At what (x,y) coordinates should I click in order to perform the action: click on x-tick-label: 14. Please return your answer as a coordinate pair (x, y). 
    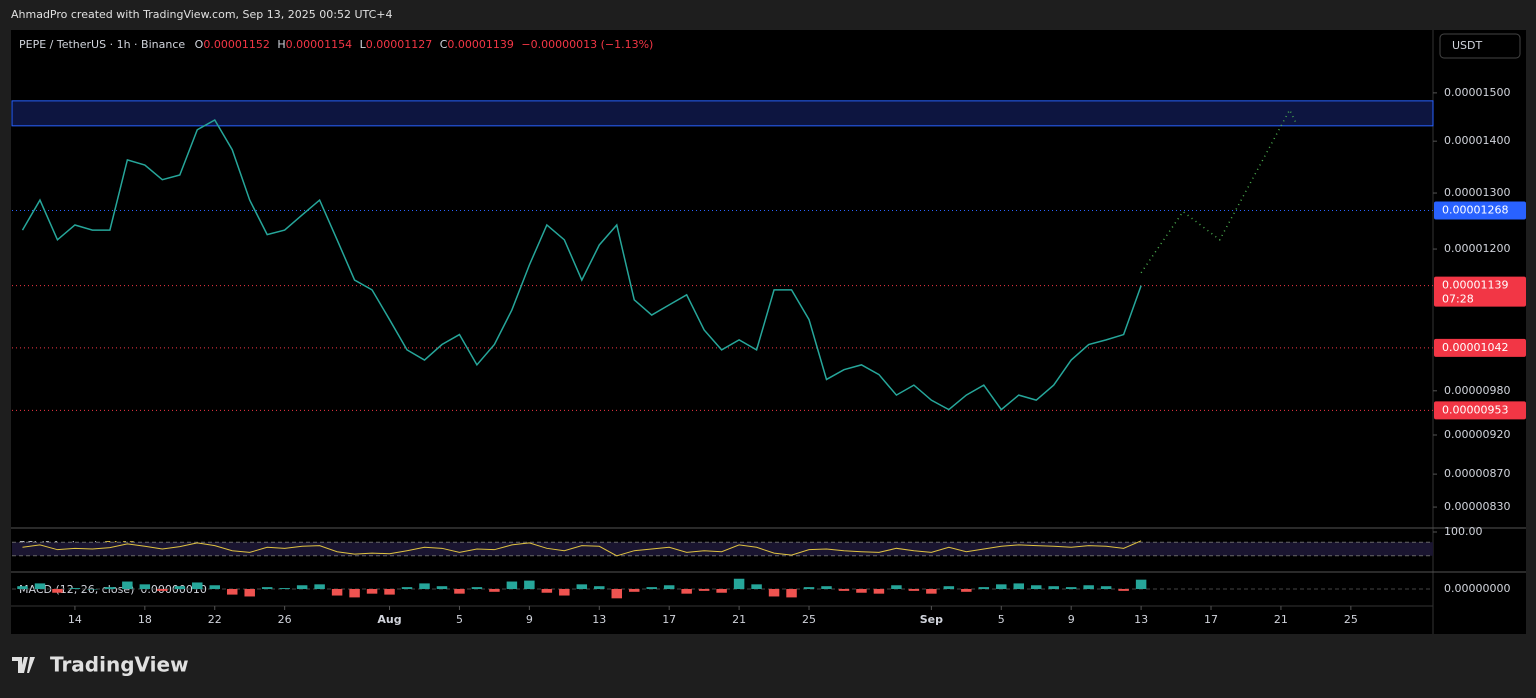
    Looking at the image, I should click on (75, 619).